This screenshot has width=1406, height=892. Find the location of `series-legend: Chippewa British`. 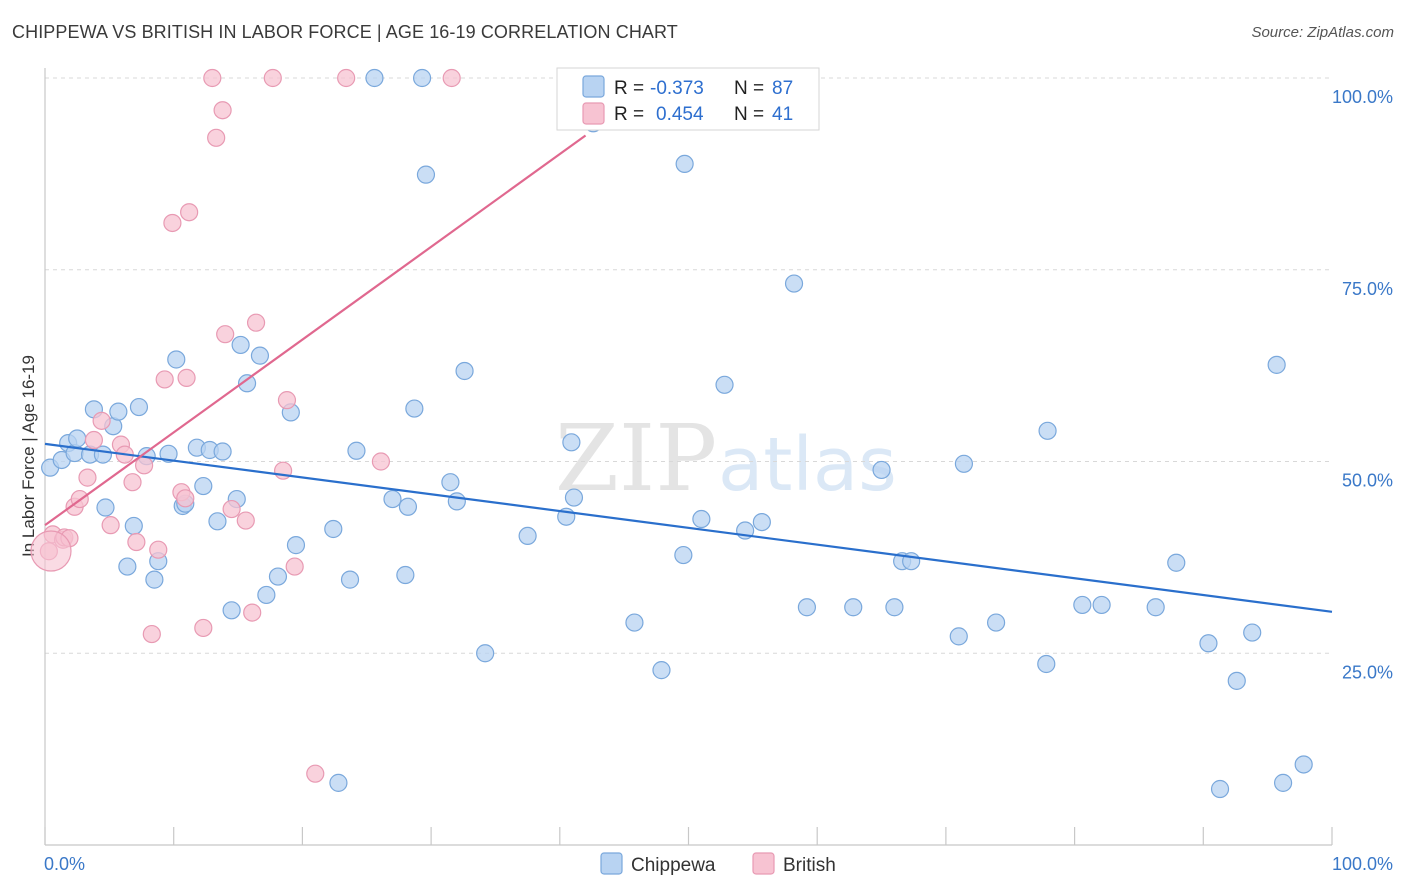

series-legend: Chippewa British is located at coordinates (718, 864).